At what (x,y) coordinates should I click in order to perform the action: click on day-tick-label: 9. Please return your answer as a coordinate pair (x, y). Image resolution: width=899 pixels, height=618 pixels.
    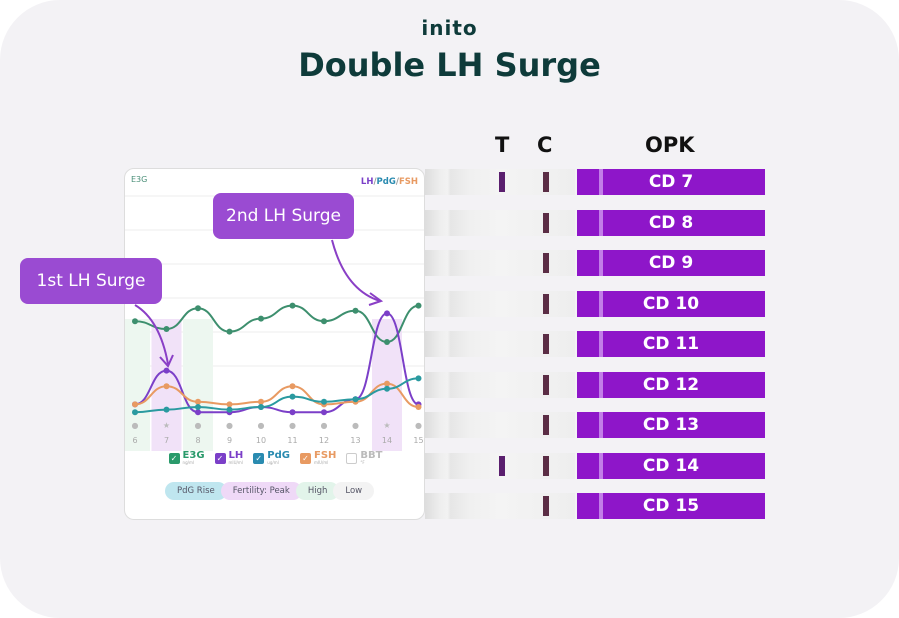
    Looking at the image, I should click on (229, 440).